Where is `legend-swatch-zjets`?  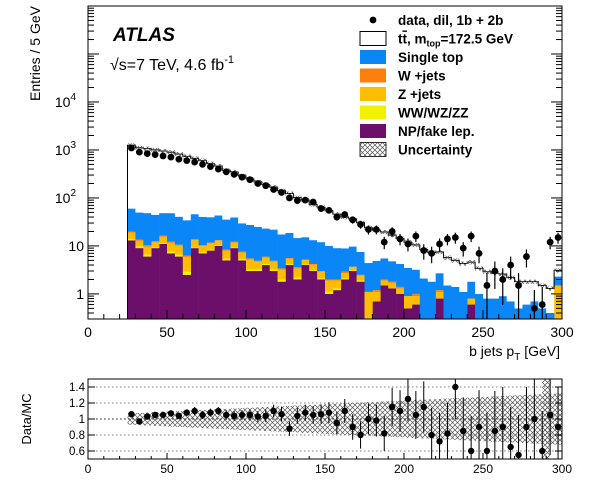 legend-swatch-zjets is located at coordinates (373, 94).